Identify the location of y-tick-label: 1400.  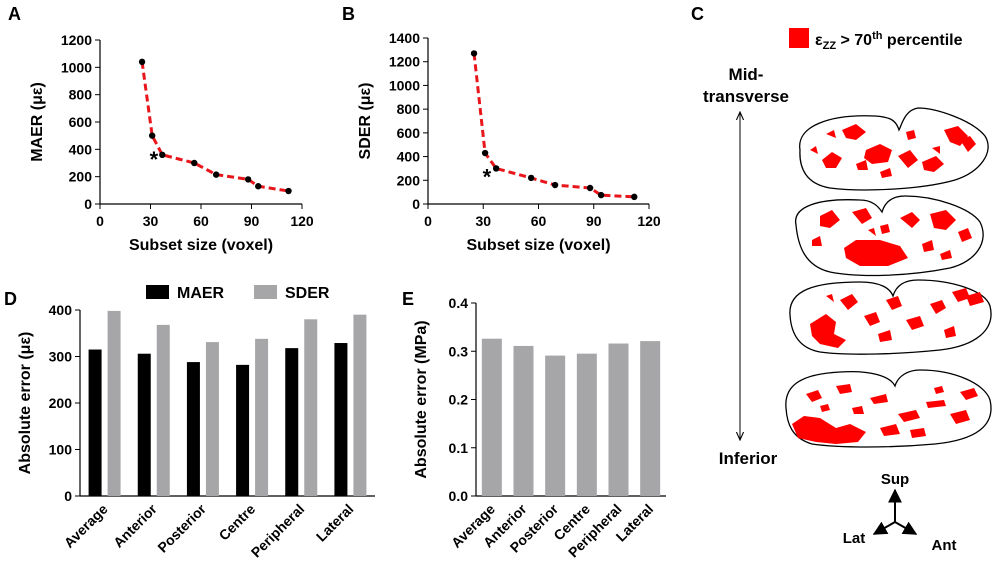
(404, 38).